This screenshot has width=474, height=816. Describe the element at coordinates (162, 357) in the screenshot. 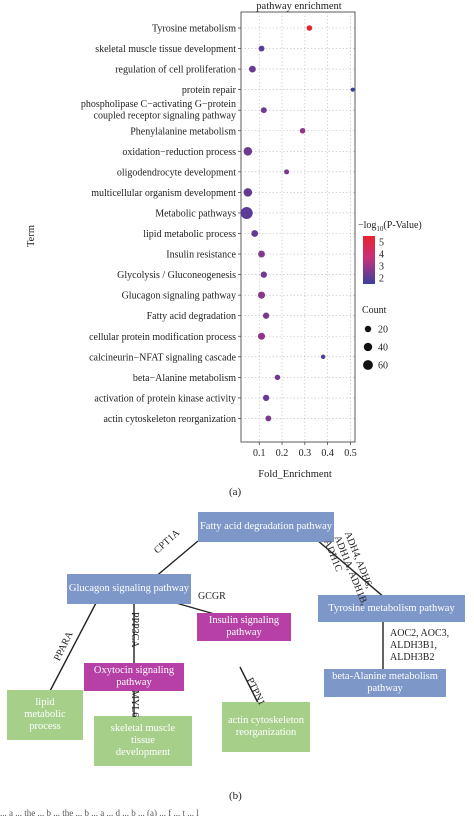

I see `y-tick-label-line: calcineurin−NFAT signaling cascade` at that location.